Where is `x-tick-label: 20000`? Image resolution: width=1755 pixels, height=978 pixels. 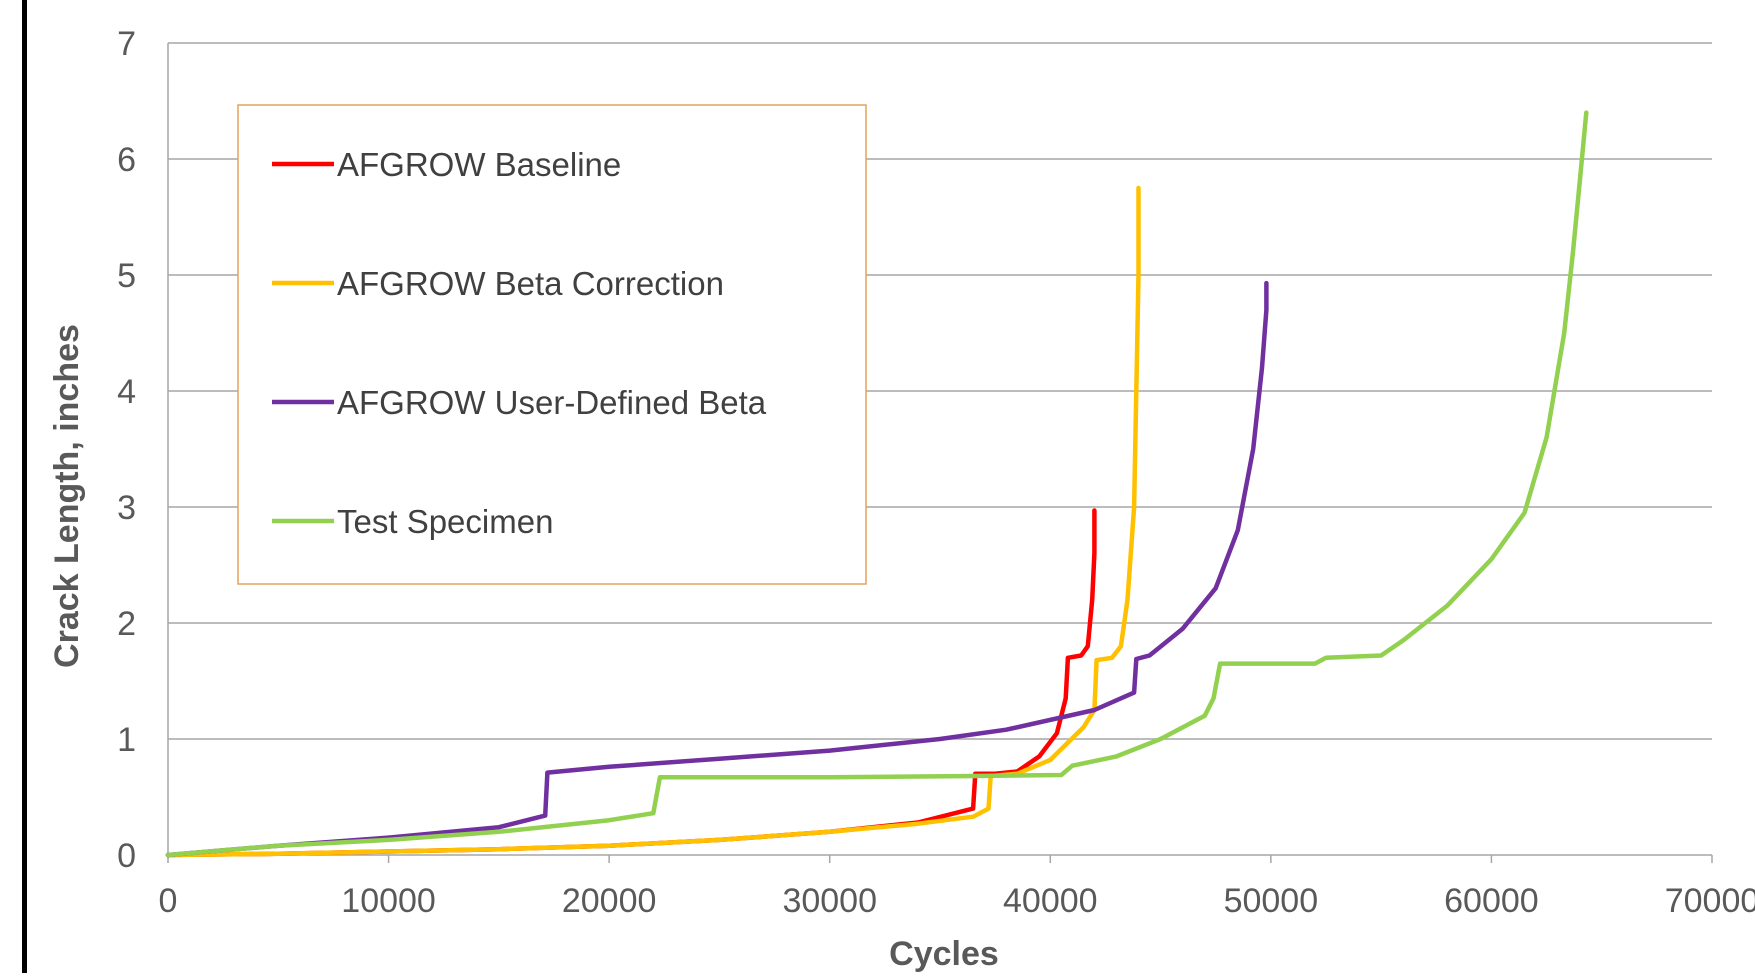
x-tick-label: 20000 is located at coordinates (609, 901).